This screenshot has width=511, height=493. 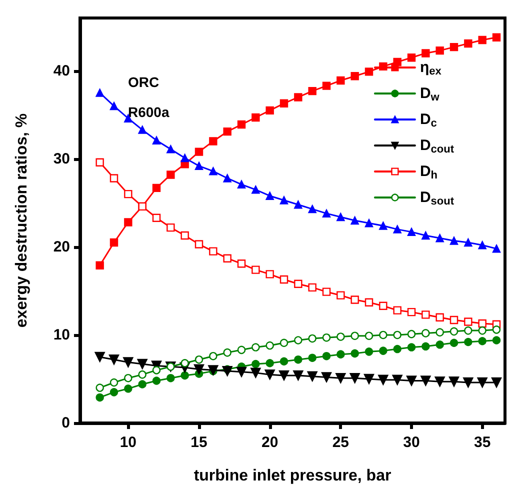 What do you see at coordinates (128, 442) in the screenshot?
I see `x-tick-label: 10` at bounding box center [128, 442].